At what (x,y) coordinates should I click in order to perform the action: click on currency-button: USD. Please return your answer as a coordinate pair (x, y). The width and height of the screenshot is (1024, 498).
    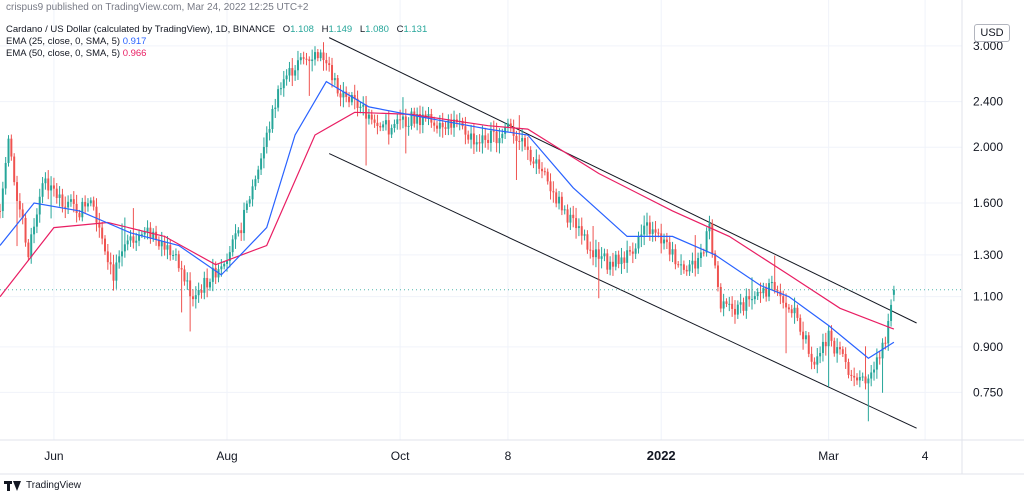
    Looking at the image, I should click on (992, 33).